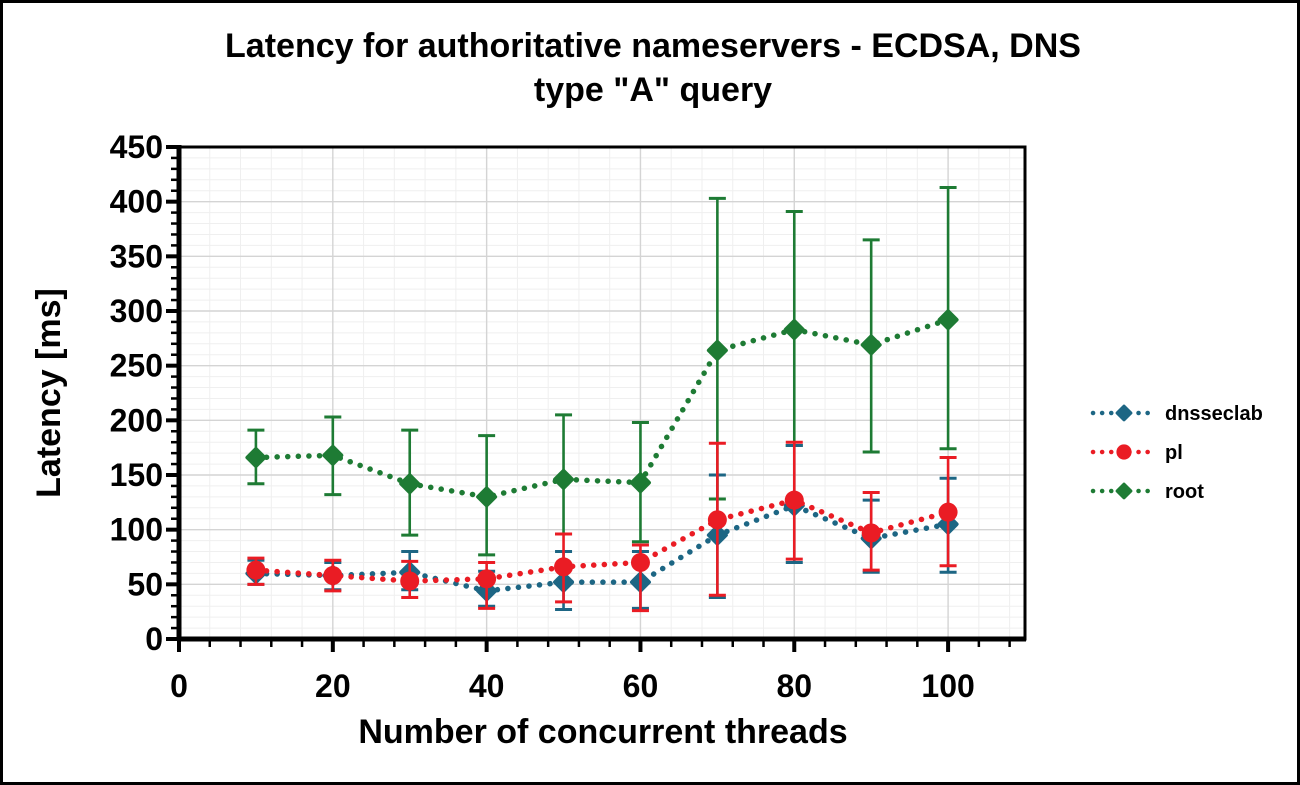 This screenshot has height=785, width=1300. Describe the element at coordinates (1184, 492) in the screenshot. I see `legend-label: root` at that location.